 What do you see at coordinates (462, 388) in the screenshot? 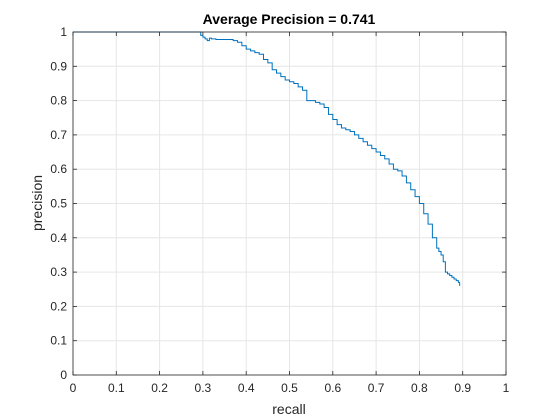
I see `x-tick-label: 0.9` at bounding box center [462, 388].